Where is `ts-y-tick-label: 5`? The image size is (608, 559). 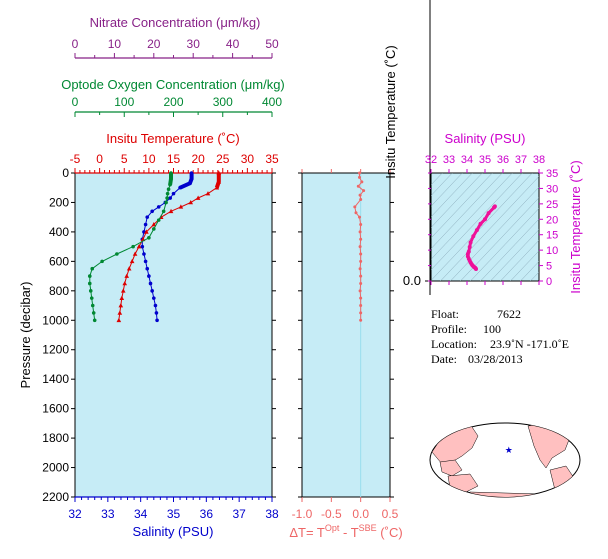
ts-y-tick-label: 5 is located at coordinates (549, 267).